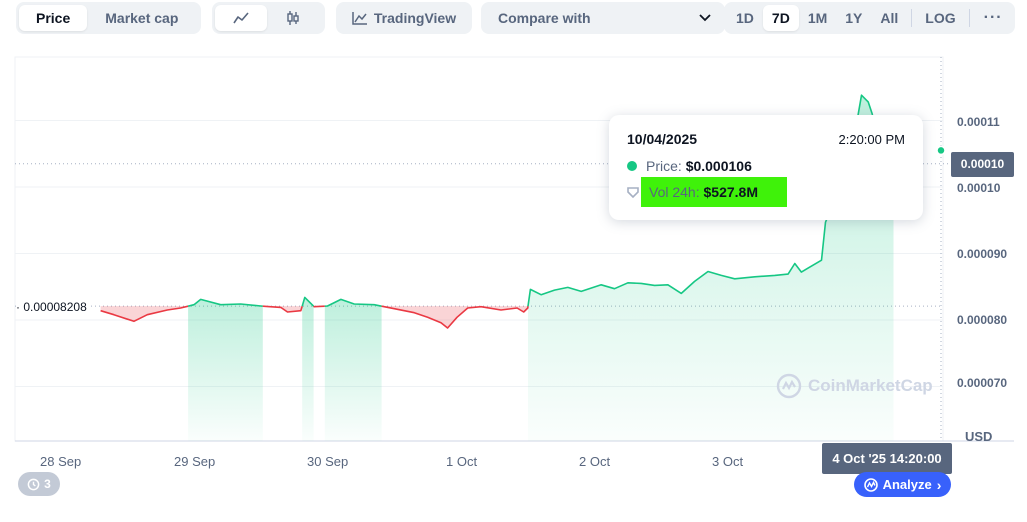  Describe the element at coordinates (705, 18) in the screenshot. I see `chevron-down-icon` at that location.